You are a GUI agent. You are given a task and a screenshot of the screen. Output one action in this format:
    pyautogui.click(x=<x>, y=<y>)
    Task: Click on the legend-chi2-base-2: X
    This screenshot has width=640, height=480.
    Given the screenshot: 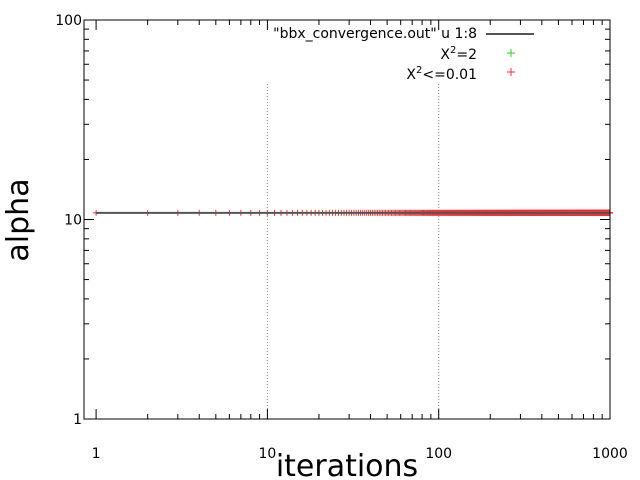 What is the action you would take?
    pyautogui.click(x=411, y=75)
    